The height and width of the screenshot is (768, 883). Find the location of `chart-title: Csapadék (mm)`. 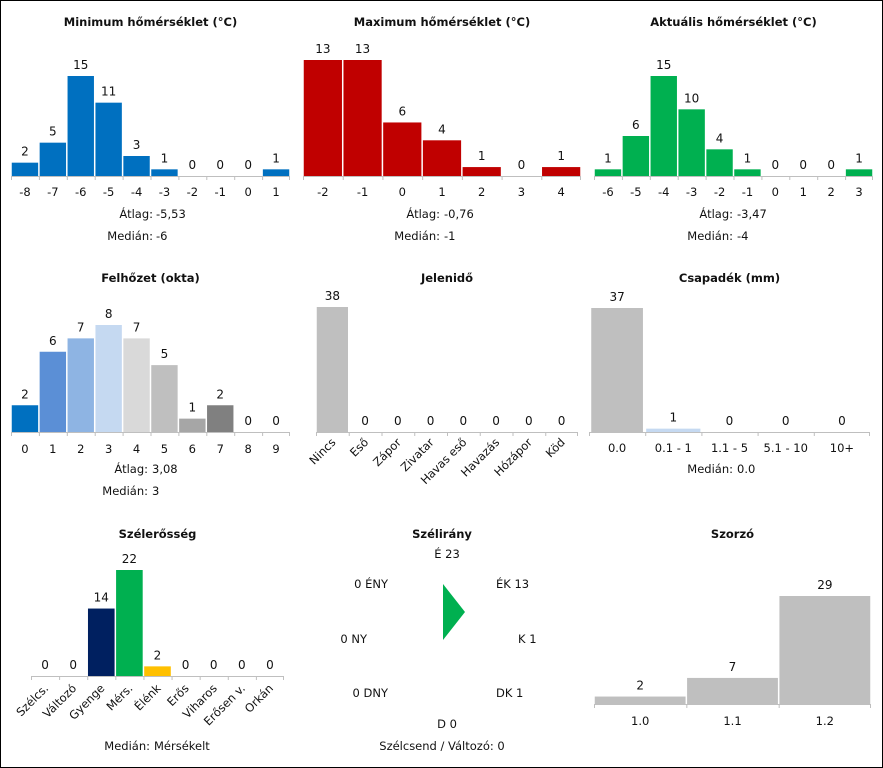

chart-title: Csapadék (mm) is located at coordinates (729, 278).